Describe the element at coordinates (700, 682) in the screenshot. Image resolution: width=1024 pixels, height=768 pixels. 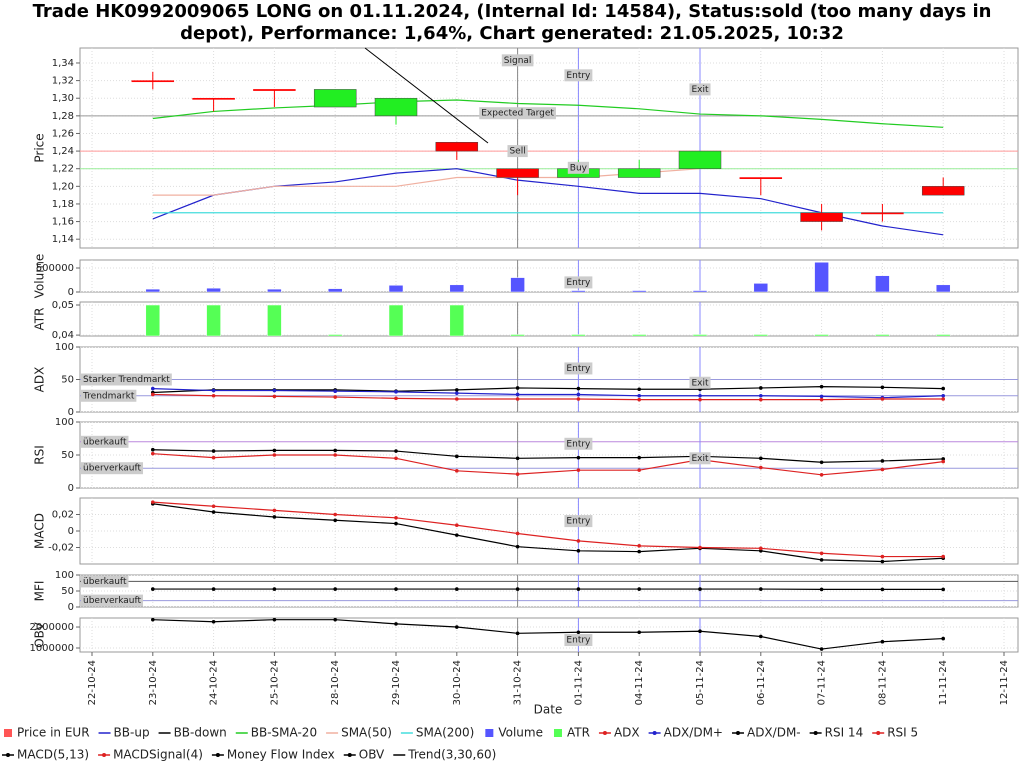
I see `x-tick-label: 05-11-24` at that location.